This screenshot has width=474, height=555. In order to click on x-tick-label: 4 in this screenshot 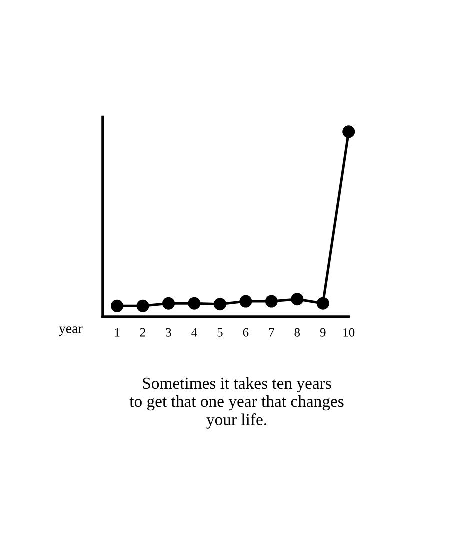, I will do `click(195, 332)`.